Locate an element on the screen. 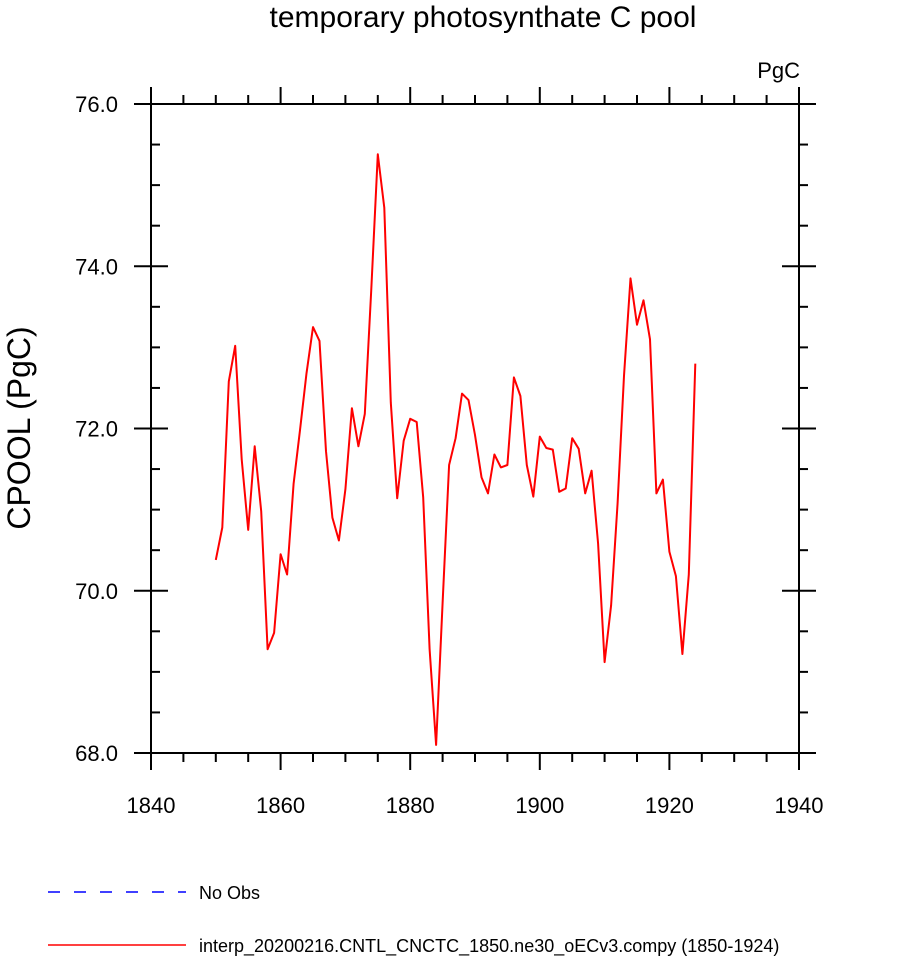 The width and height of the screenshot is (898, 958). x-tick-label: 1920 is located at coordinates (669, 805).